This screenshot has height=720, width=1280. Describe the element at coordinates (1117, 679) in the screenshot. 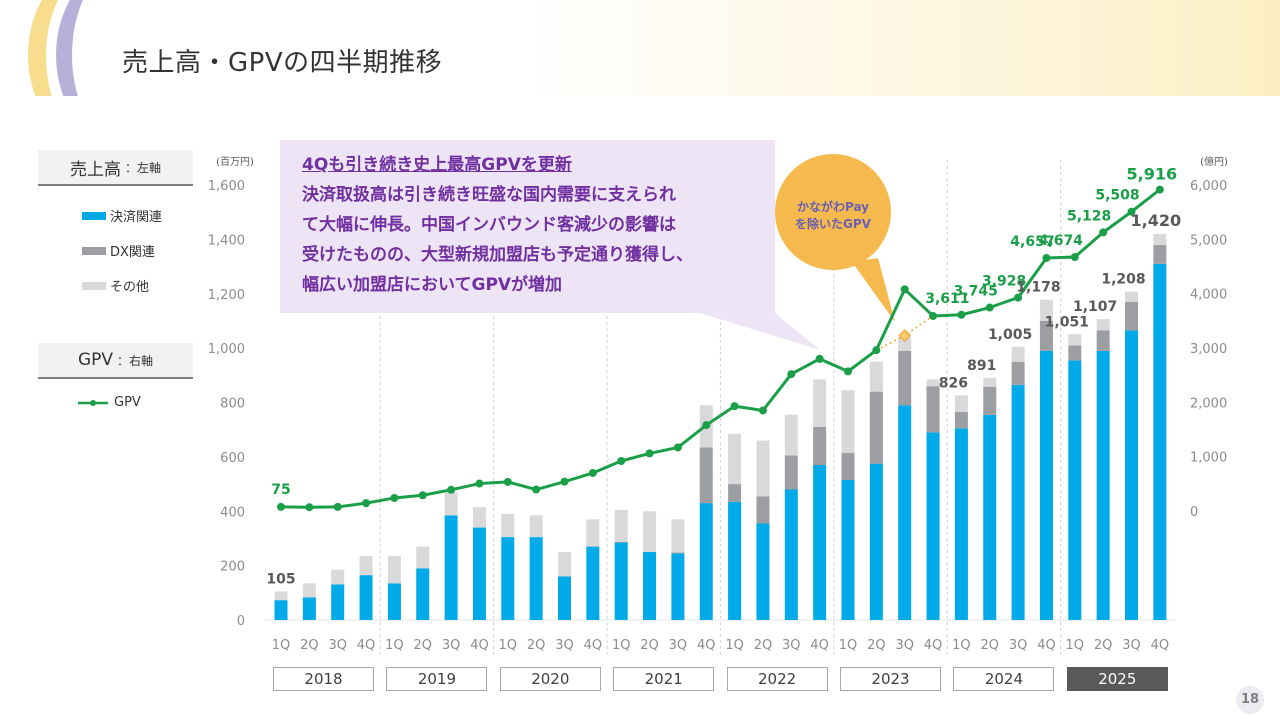

I see `year-label-2025: 2025` at that location.